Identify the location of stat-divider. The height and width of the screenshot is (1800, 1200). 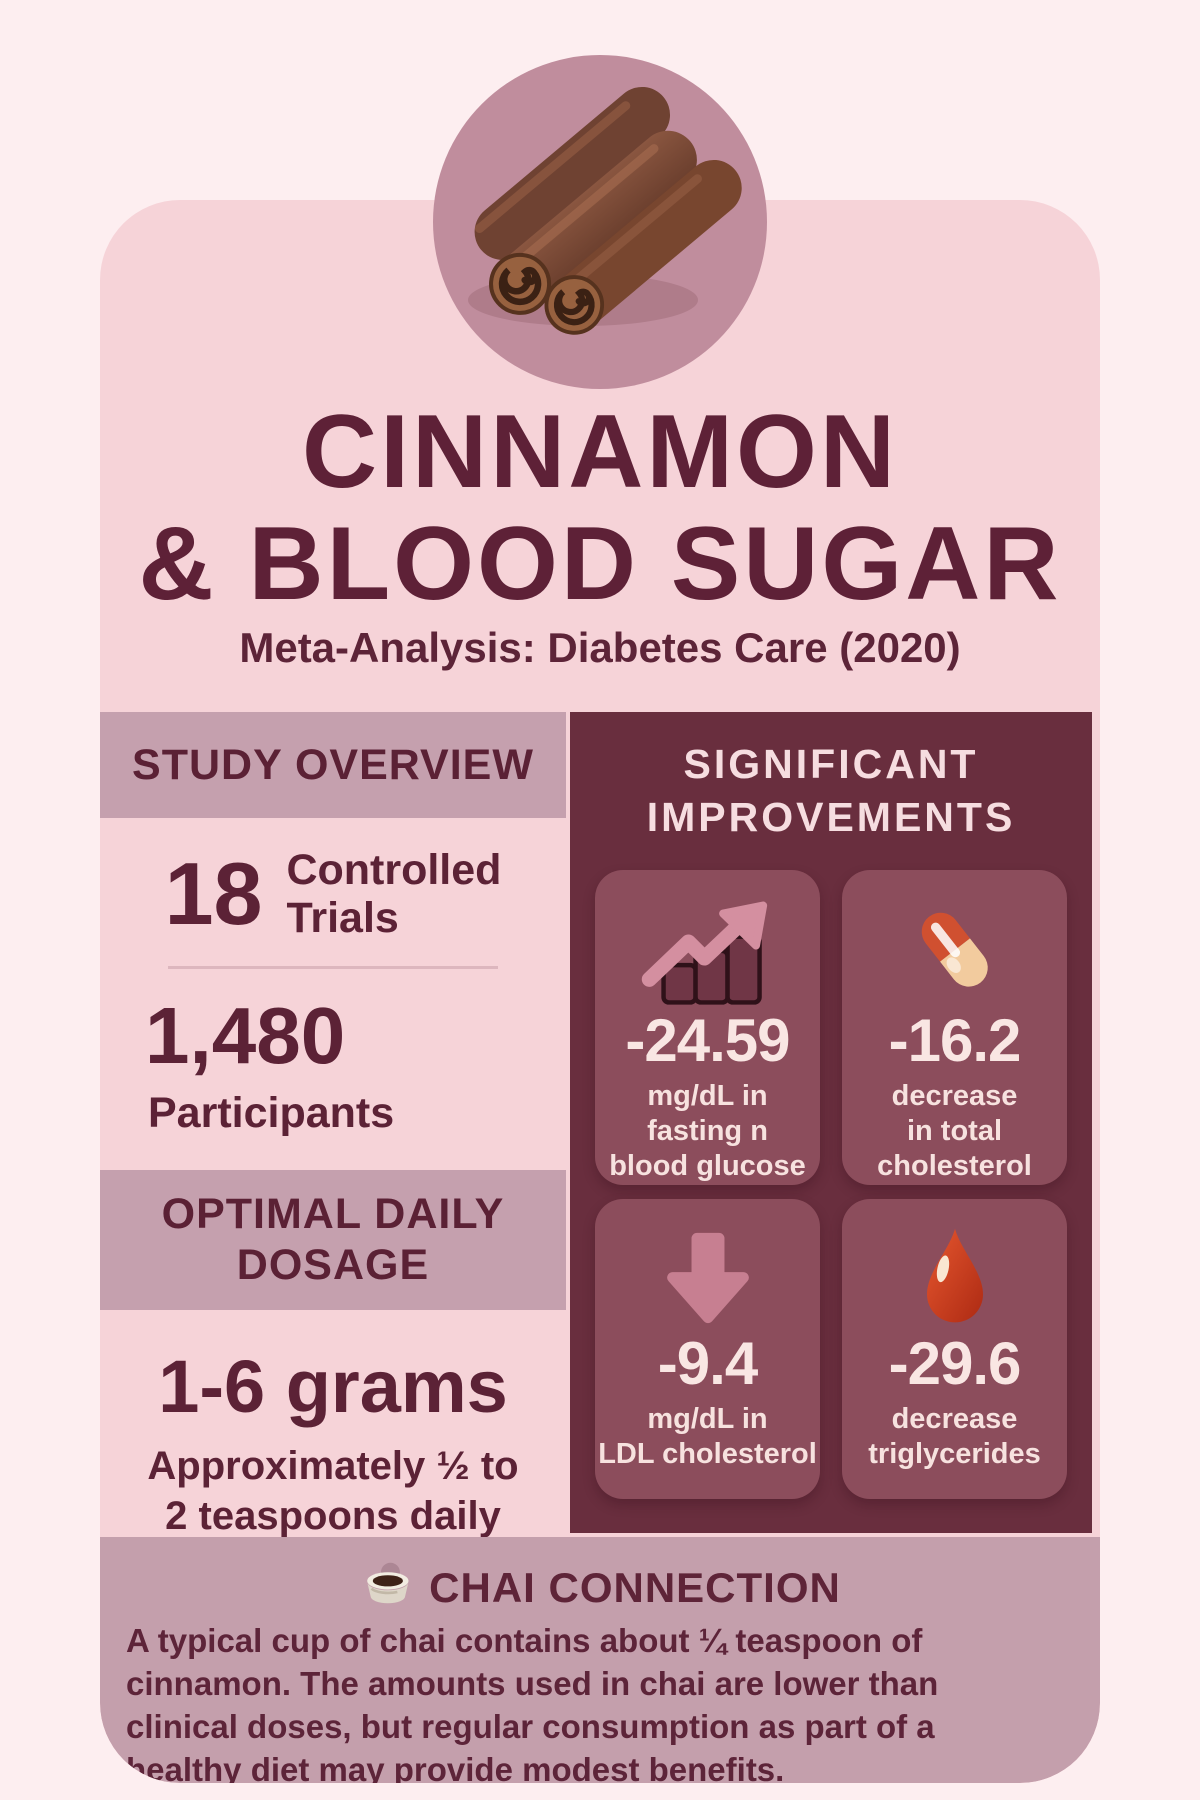
(333, 967).